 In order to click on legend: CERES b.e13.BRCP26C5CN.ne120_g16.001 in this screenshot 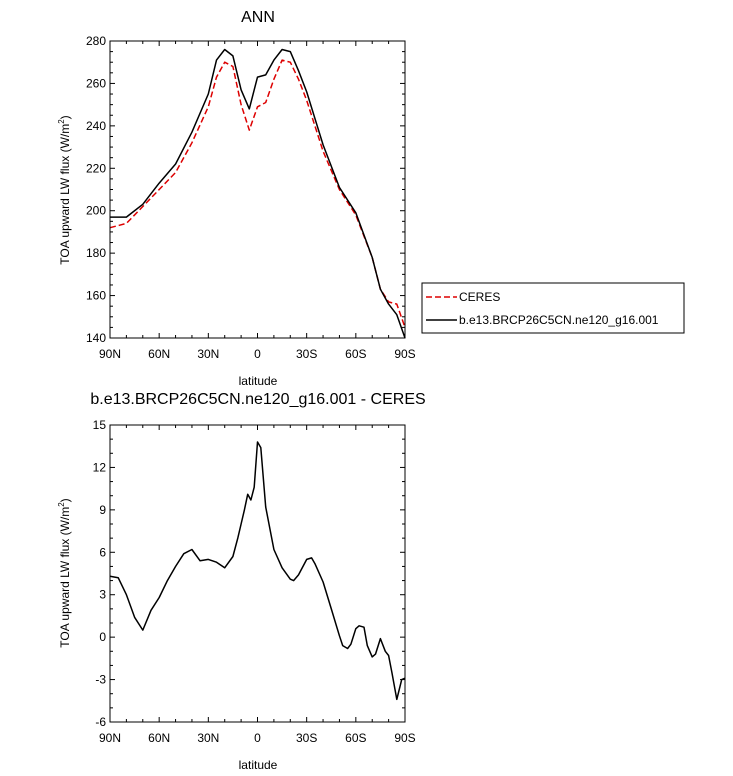, I will do `click(553, 308)`.